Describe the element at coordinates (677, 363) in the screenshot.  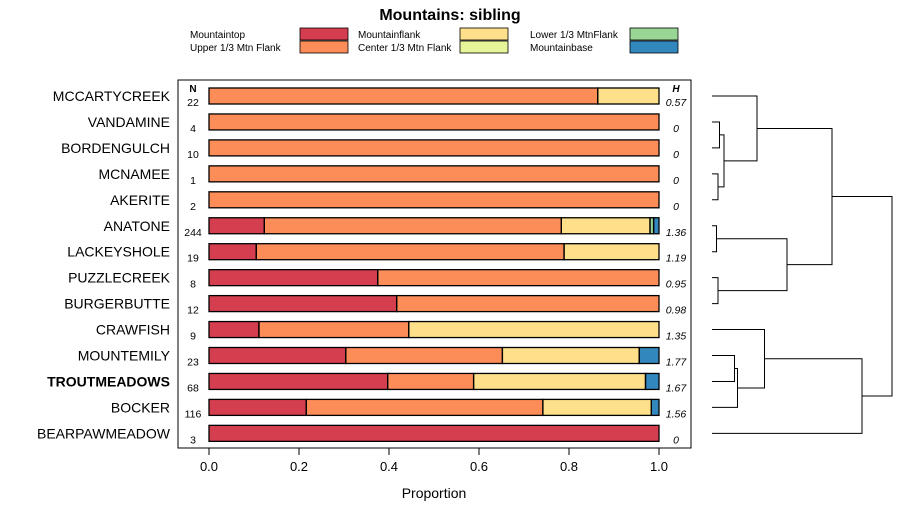
I see `h-value: 1.77` at that location.